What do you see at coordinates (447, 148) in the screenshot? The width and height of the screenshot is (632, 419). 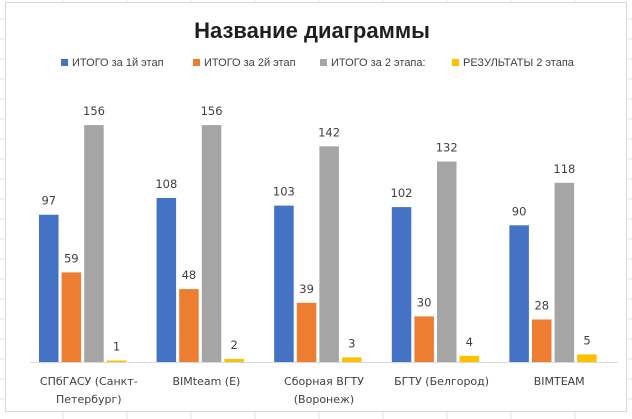 I see `data-label: 132` at bounding box center [447, 148].